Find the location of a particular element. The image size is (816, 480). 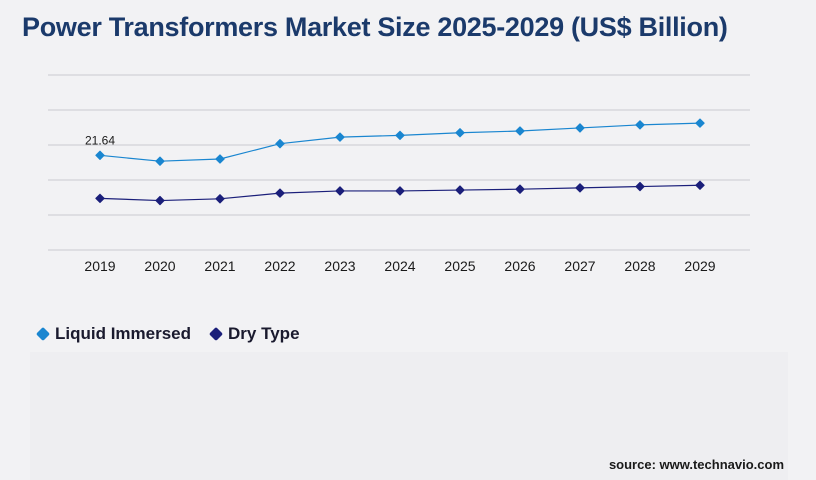

x-tick-label: 2028 is located at coordinates (639, 266).